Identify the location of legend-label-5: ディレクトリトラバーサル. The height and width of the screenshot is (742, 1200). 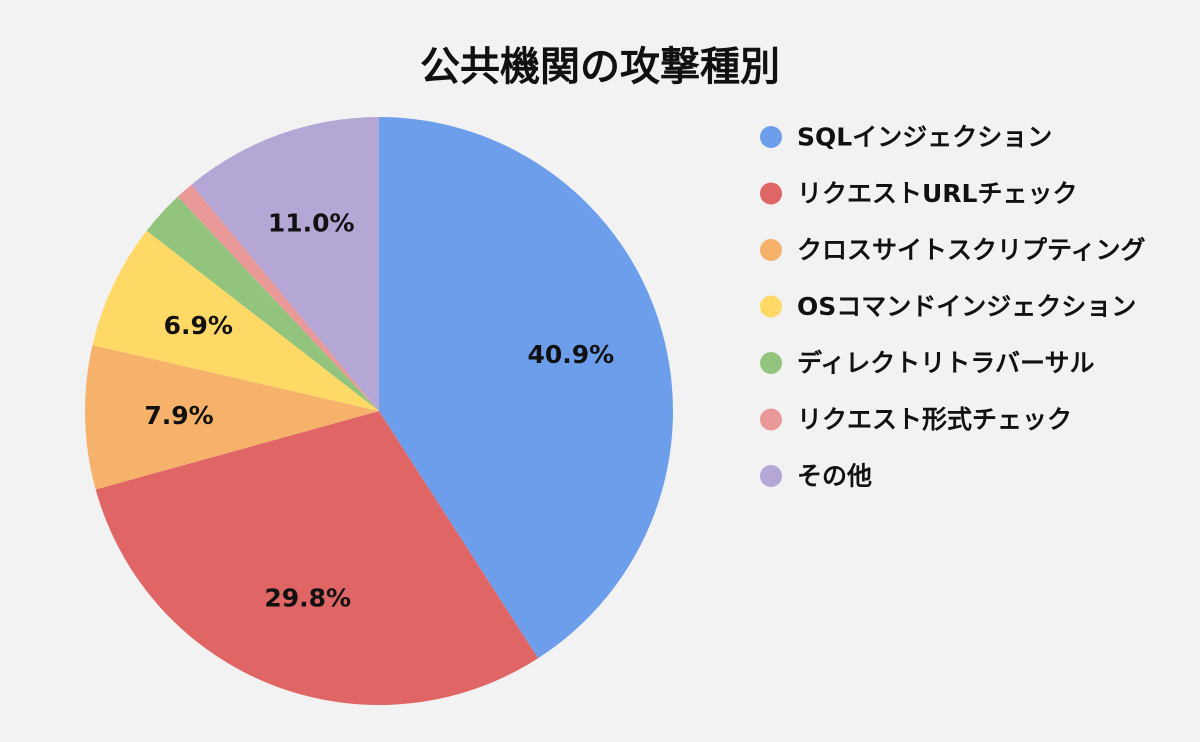
(946, 363).